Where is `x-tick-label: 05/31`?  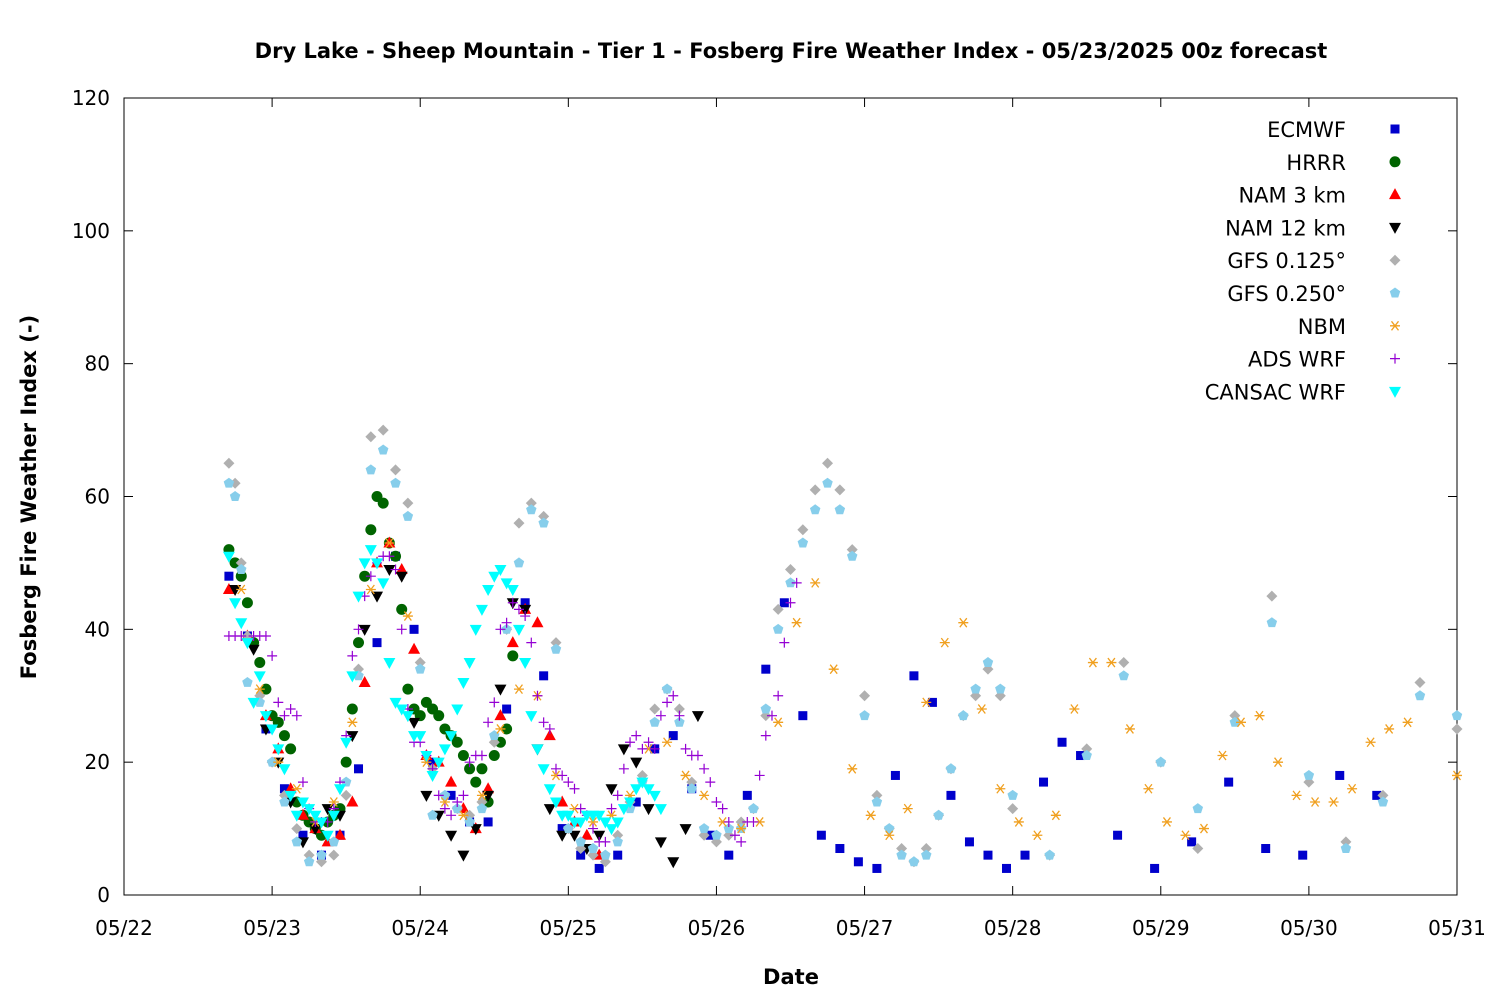
x-tick-label: 05/31 is located at coordinates (1457, 928).